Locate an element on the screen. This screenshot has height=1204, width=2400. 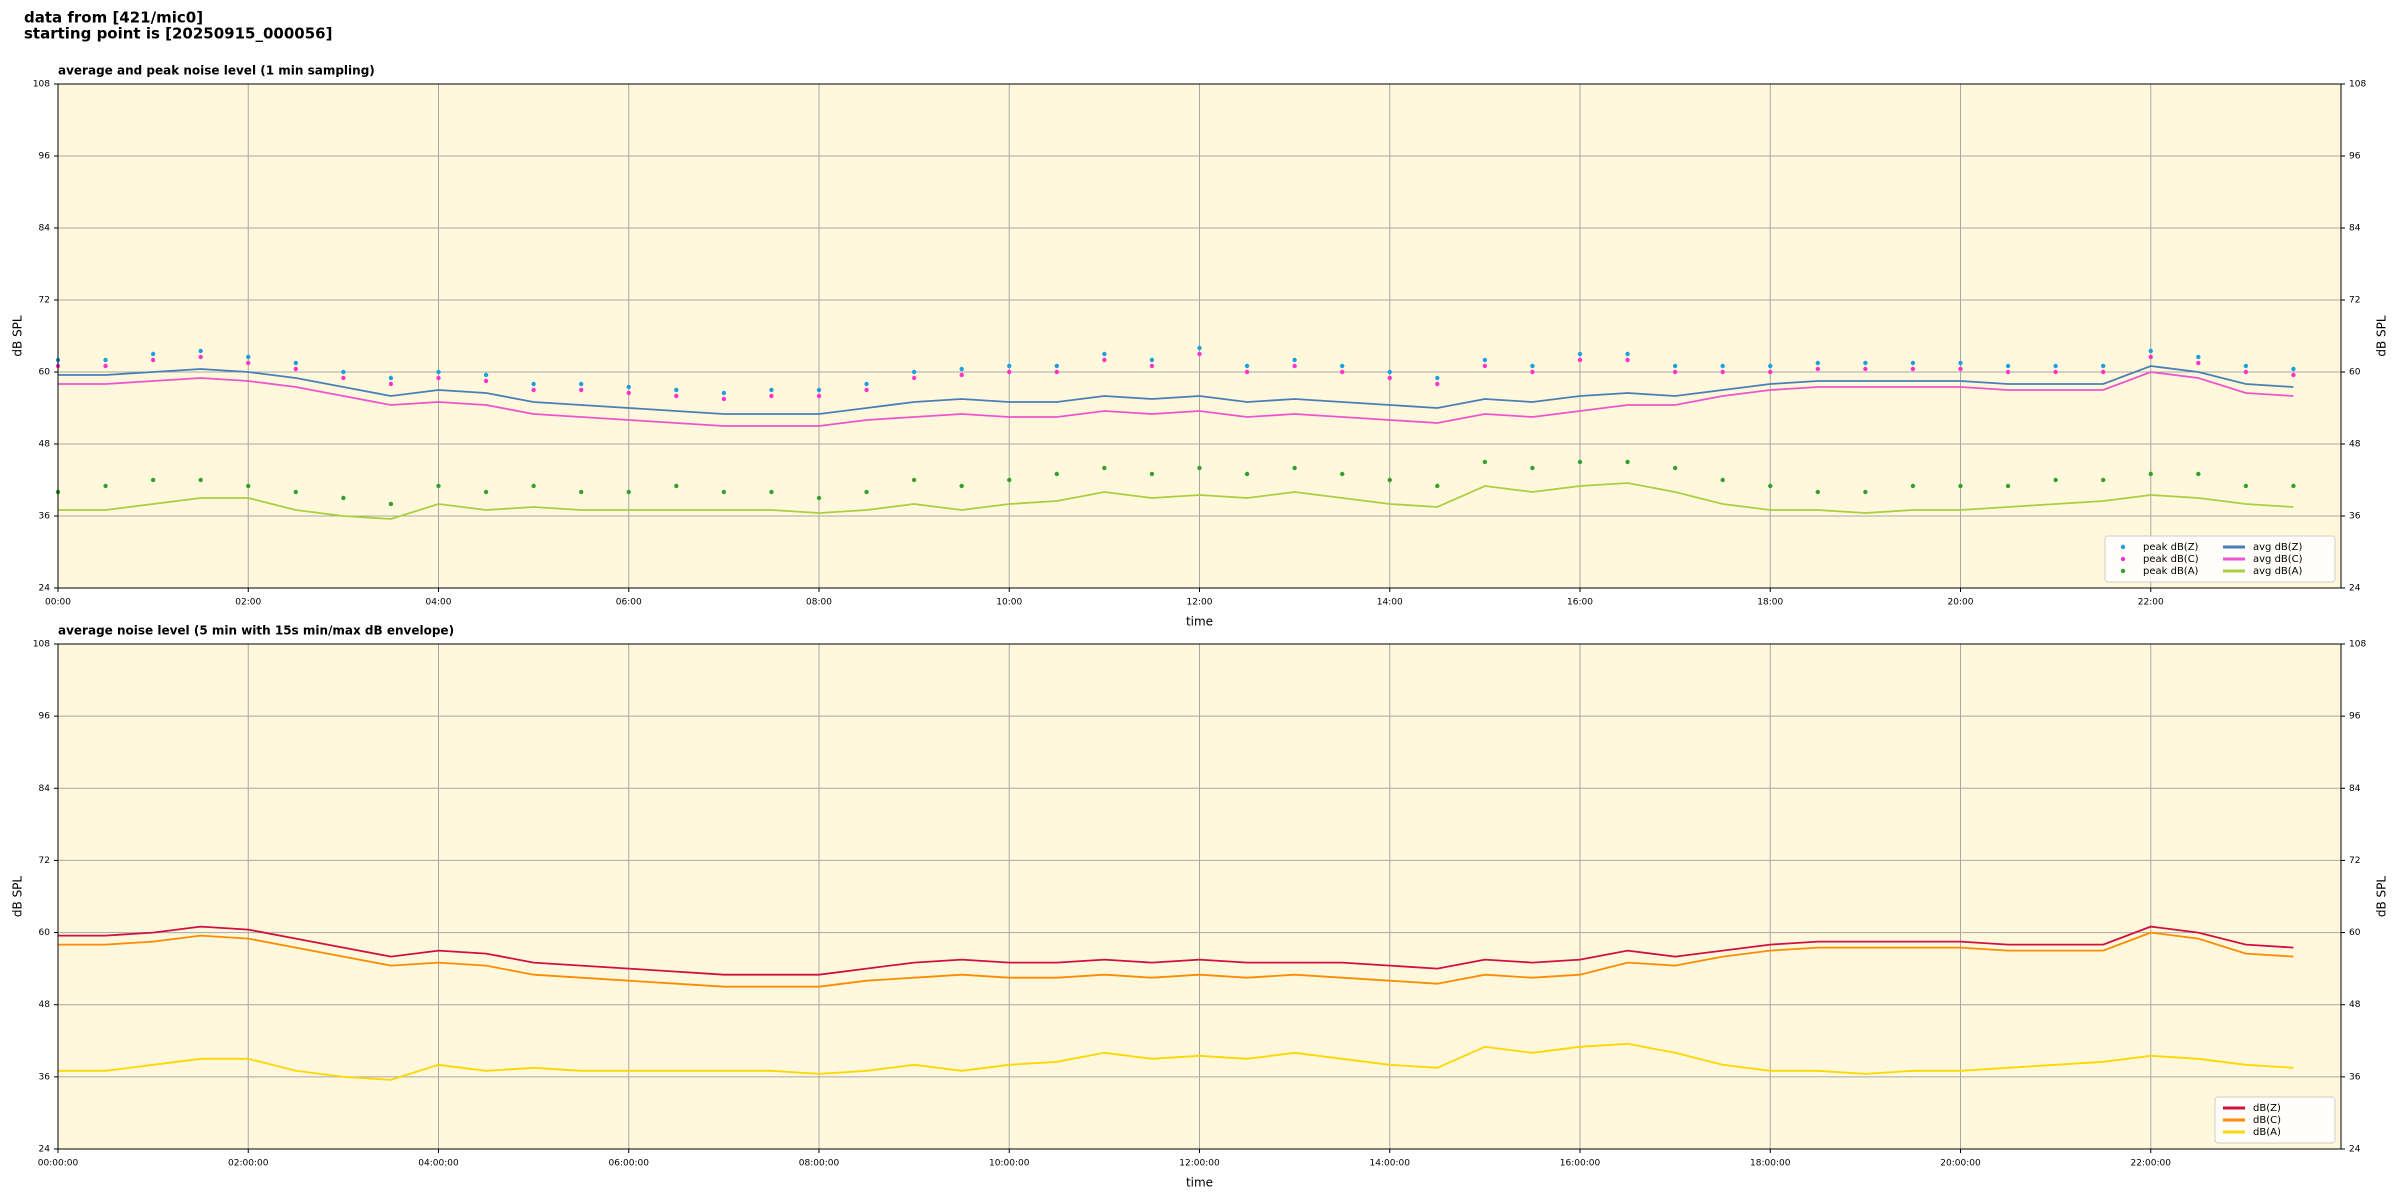
x-tick-label: 14:00:00 is located at coordinates (1390, 1164).